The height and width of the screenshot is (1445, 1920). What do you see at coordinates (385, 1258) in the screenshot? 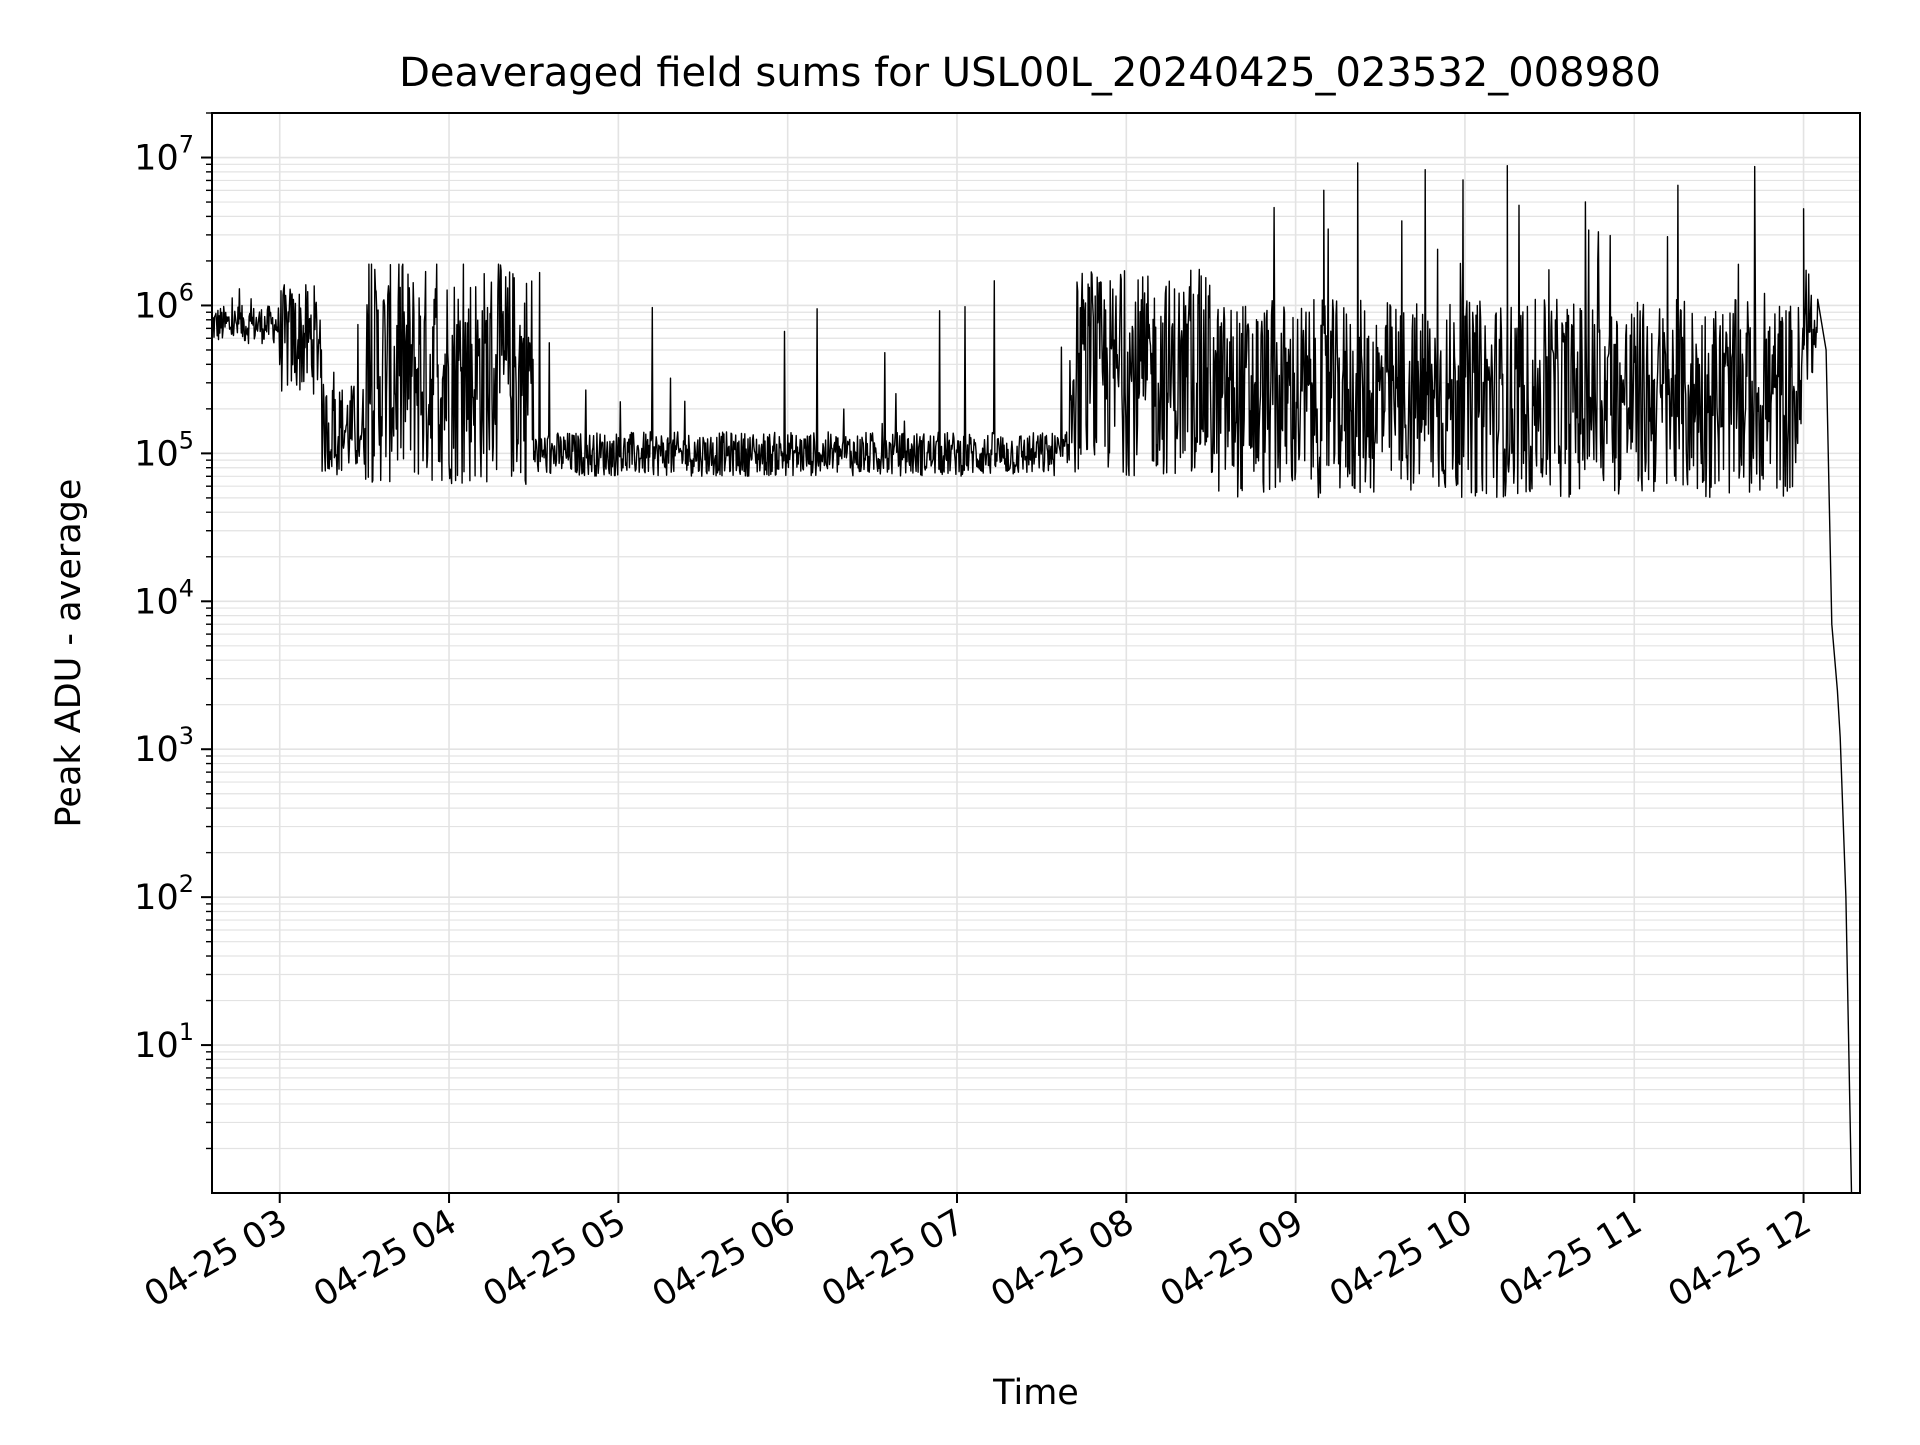
I see `x-tick-label: 04-25 04` at bounding box center [385, 1258].